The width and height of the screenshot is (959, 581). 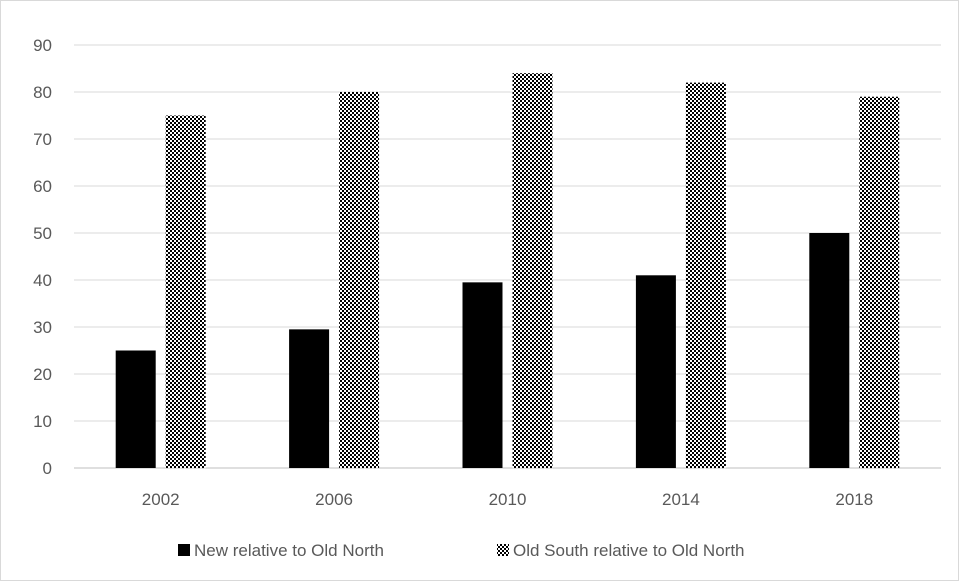 What do you see at coordinates (705, 275) in the screenshot?
I see `bar-old-south-relative-to-old-north-2014` at bounding box center [705, 275].